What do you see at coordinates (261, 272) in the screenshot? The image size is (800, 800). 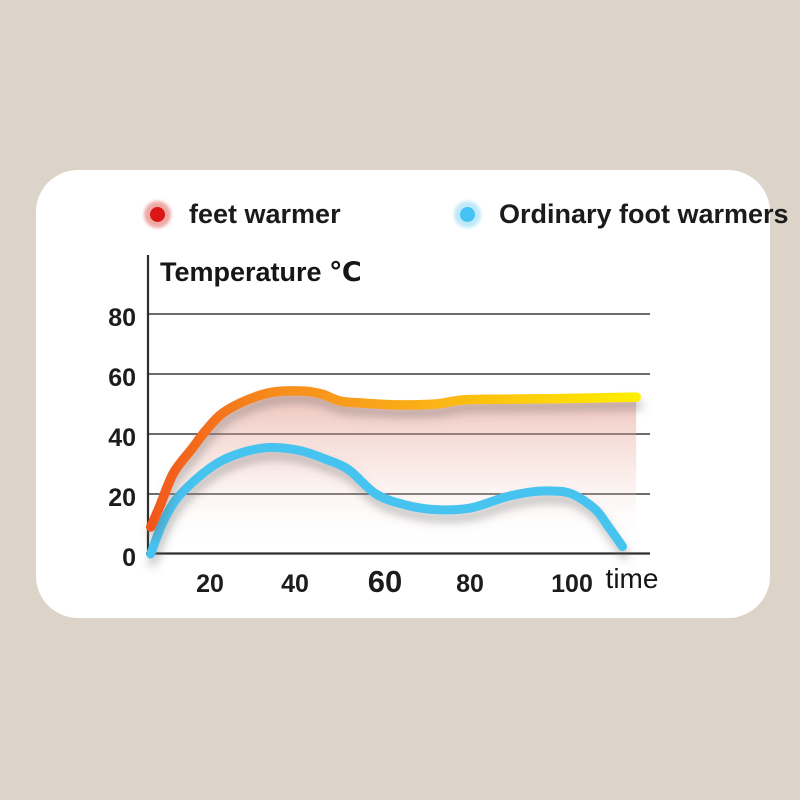 I see `y-axis-title: Temperature ℃` at bounding box center [261, 272].